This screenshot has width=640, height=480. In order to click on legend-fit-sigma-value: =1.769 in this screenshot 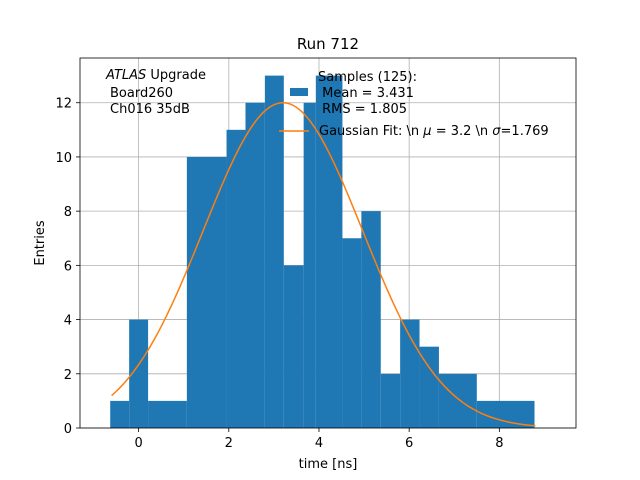, I will do `click(525, 131)`.